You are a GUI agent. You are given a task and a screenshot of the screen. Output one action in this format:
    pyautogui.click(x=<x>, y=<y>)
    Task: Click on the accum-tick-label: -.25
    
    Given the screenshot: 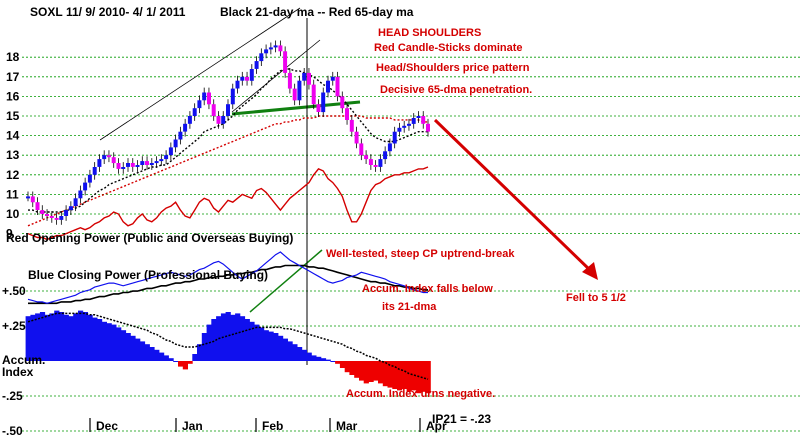 What is the action you would take?
    pyautogui.click(x=12, y=396)
    